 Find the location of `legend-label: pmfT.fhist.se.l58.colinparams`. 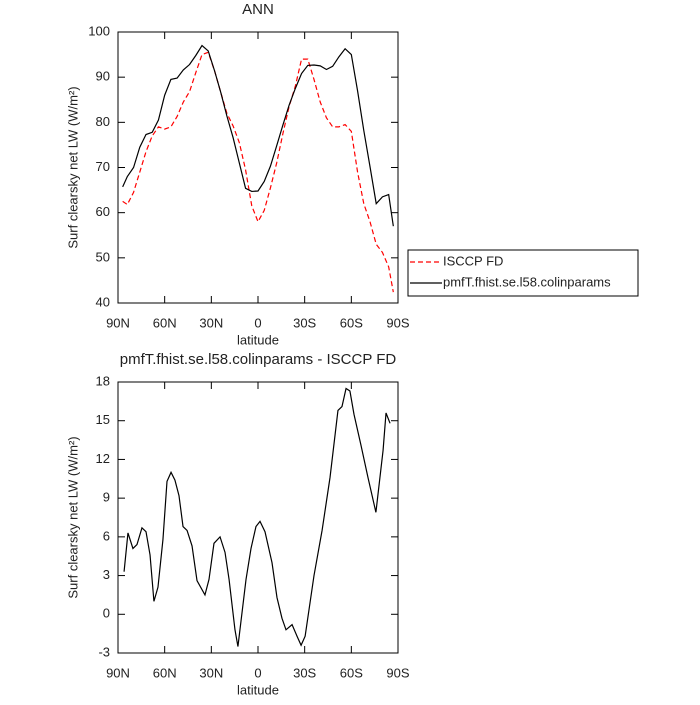

legend-label: pmfT.fhist.se.l58.colinparams is located at coordinates (527, 281).